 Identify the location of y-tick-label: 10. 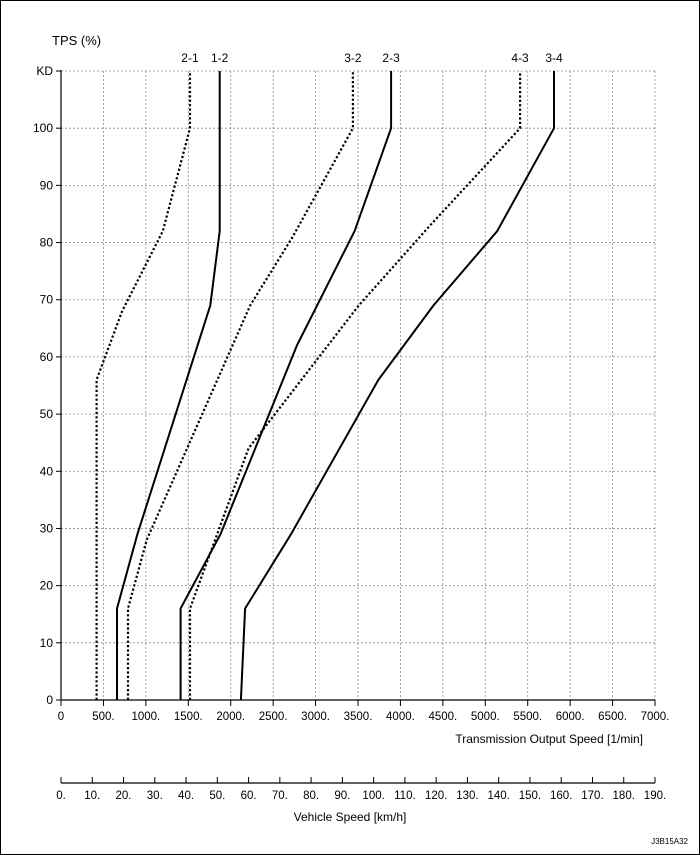
(47, 643).